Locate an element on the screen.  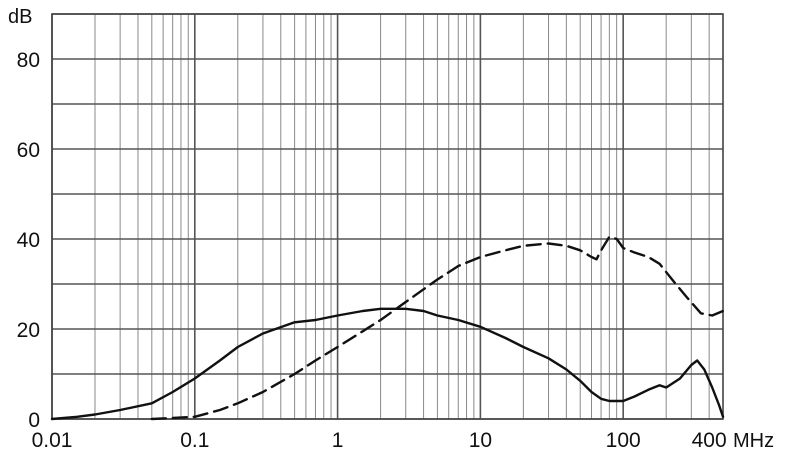
x-tick-label: 0.1 is located at coordinates (194, 440).